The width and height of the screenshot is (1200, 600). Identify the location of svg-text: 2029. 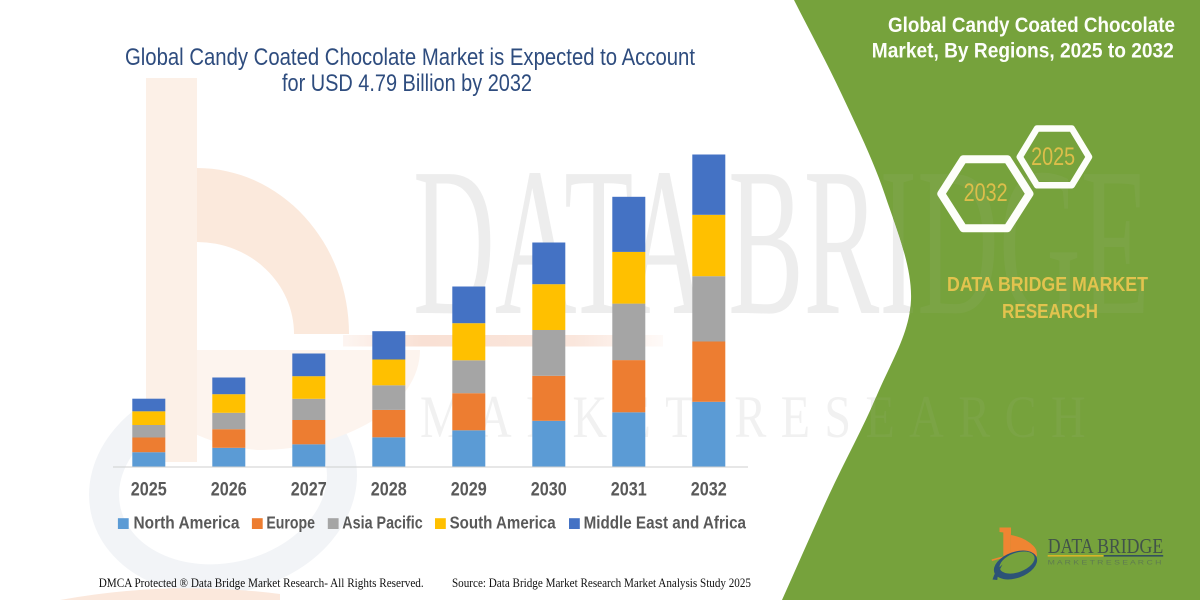
(469, 489).